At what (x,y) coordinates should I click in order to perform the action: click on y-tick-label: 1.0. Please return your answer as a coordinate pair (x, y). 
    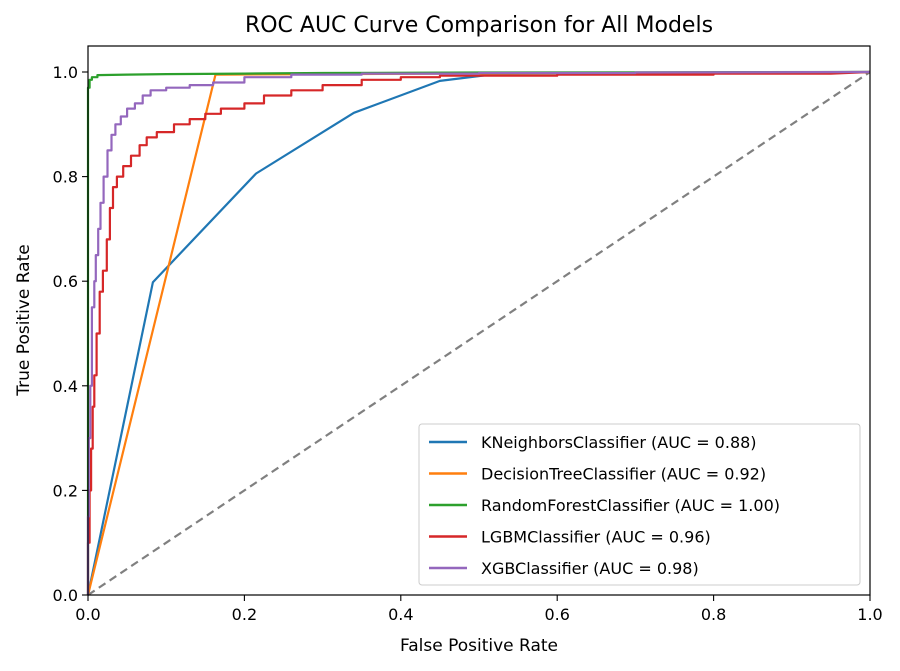
    Looking at the image, I should click on (65, 72).